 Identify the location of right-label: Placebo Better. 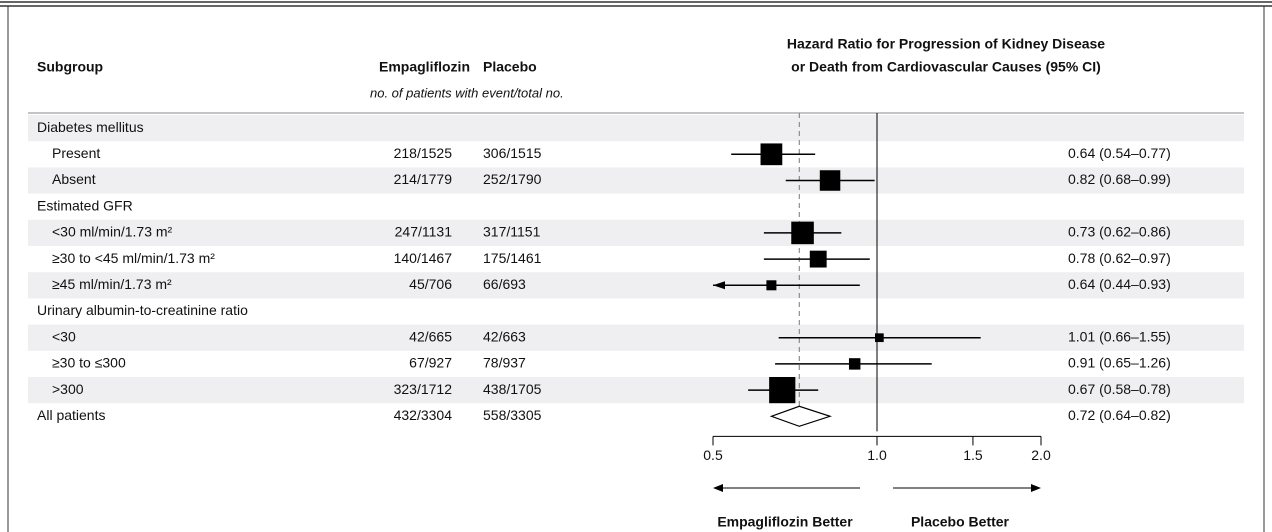
(960, 522).